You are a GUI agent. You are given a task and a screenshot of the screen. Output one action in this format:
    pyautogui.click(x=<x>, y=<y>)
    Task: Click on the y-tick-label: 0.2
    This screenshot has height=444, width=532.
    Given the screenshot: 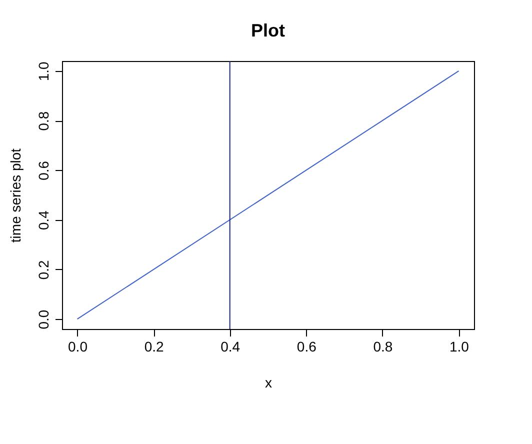 What is the action you would take?
    pyautogui.click(x=44, y=270)
    